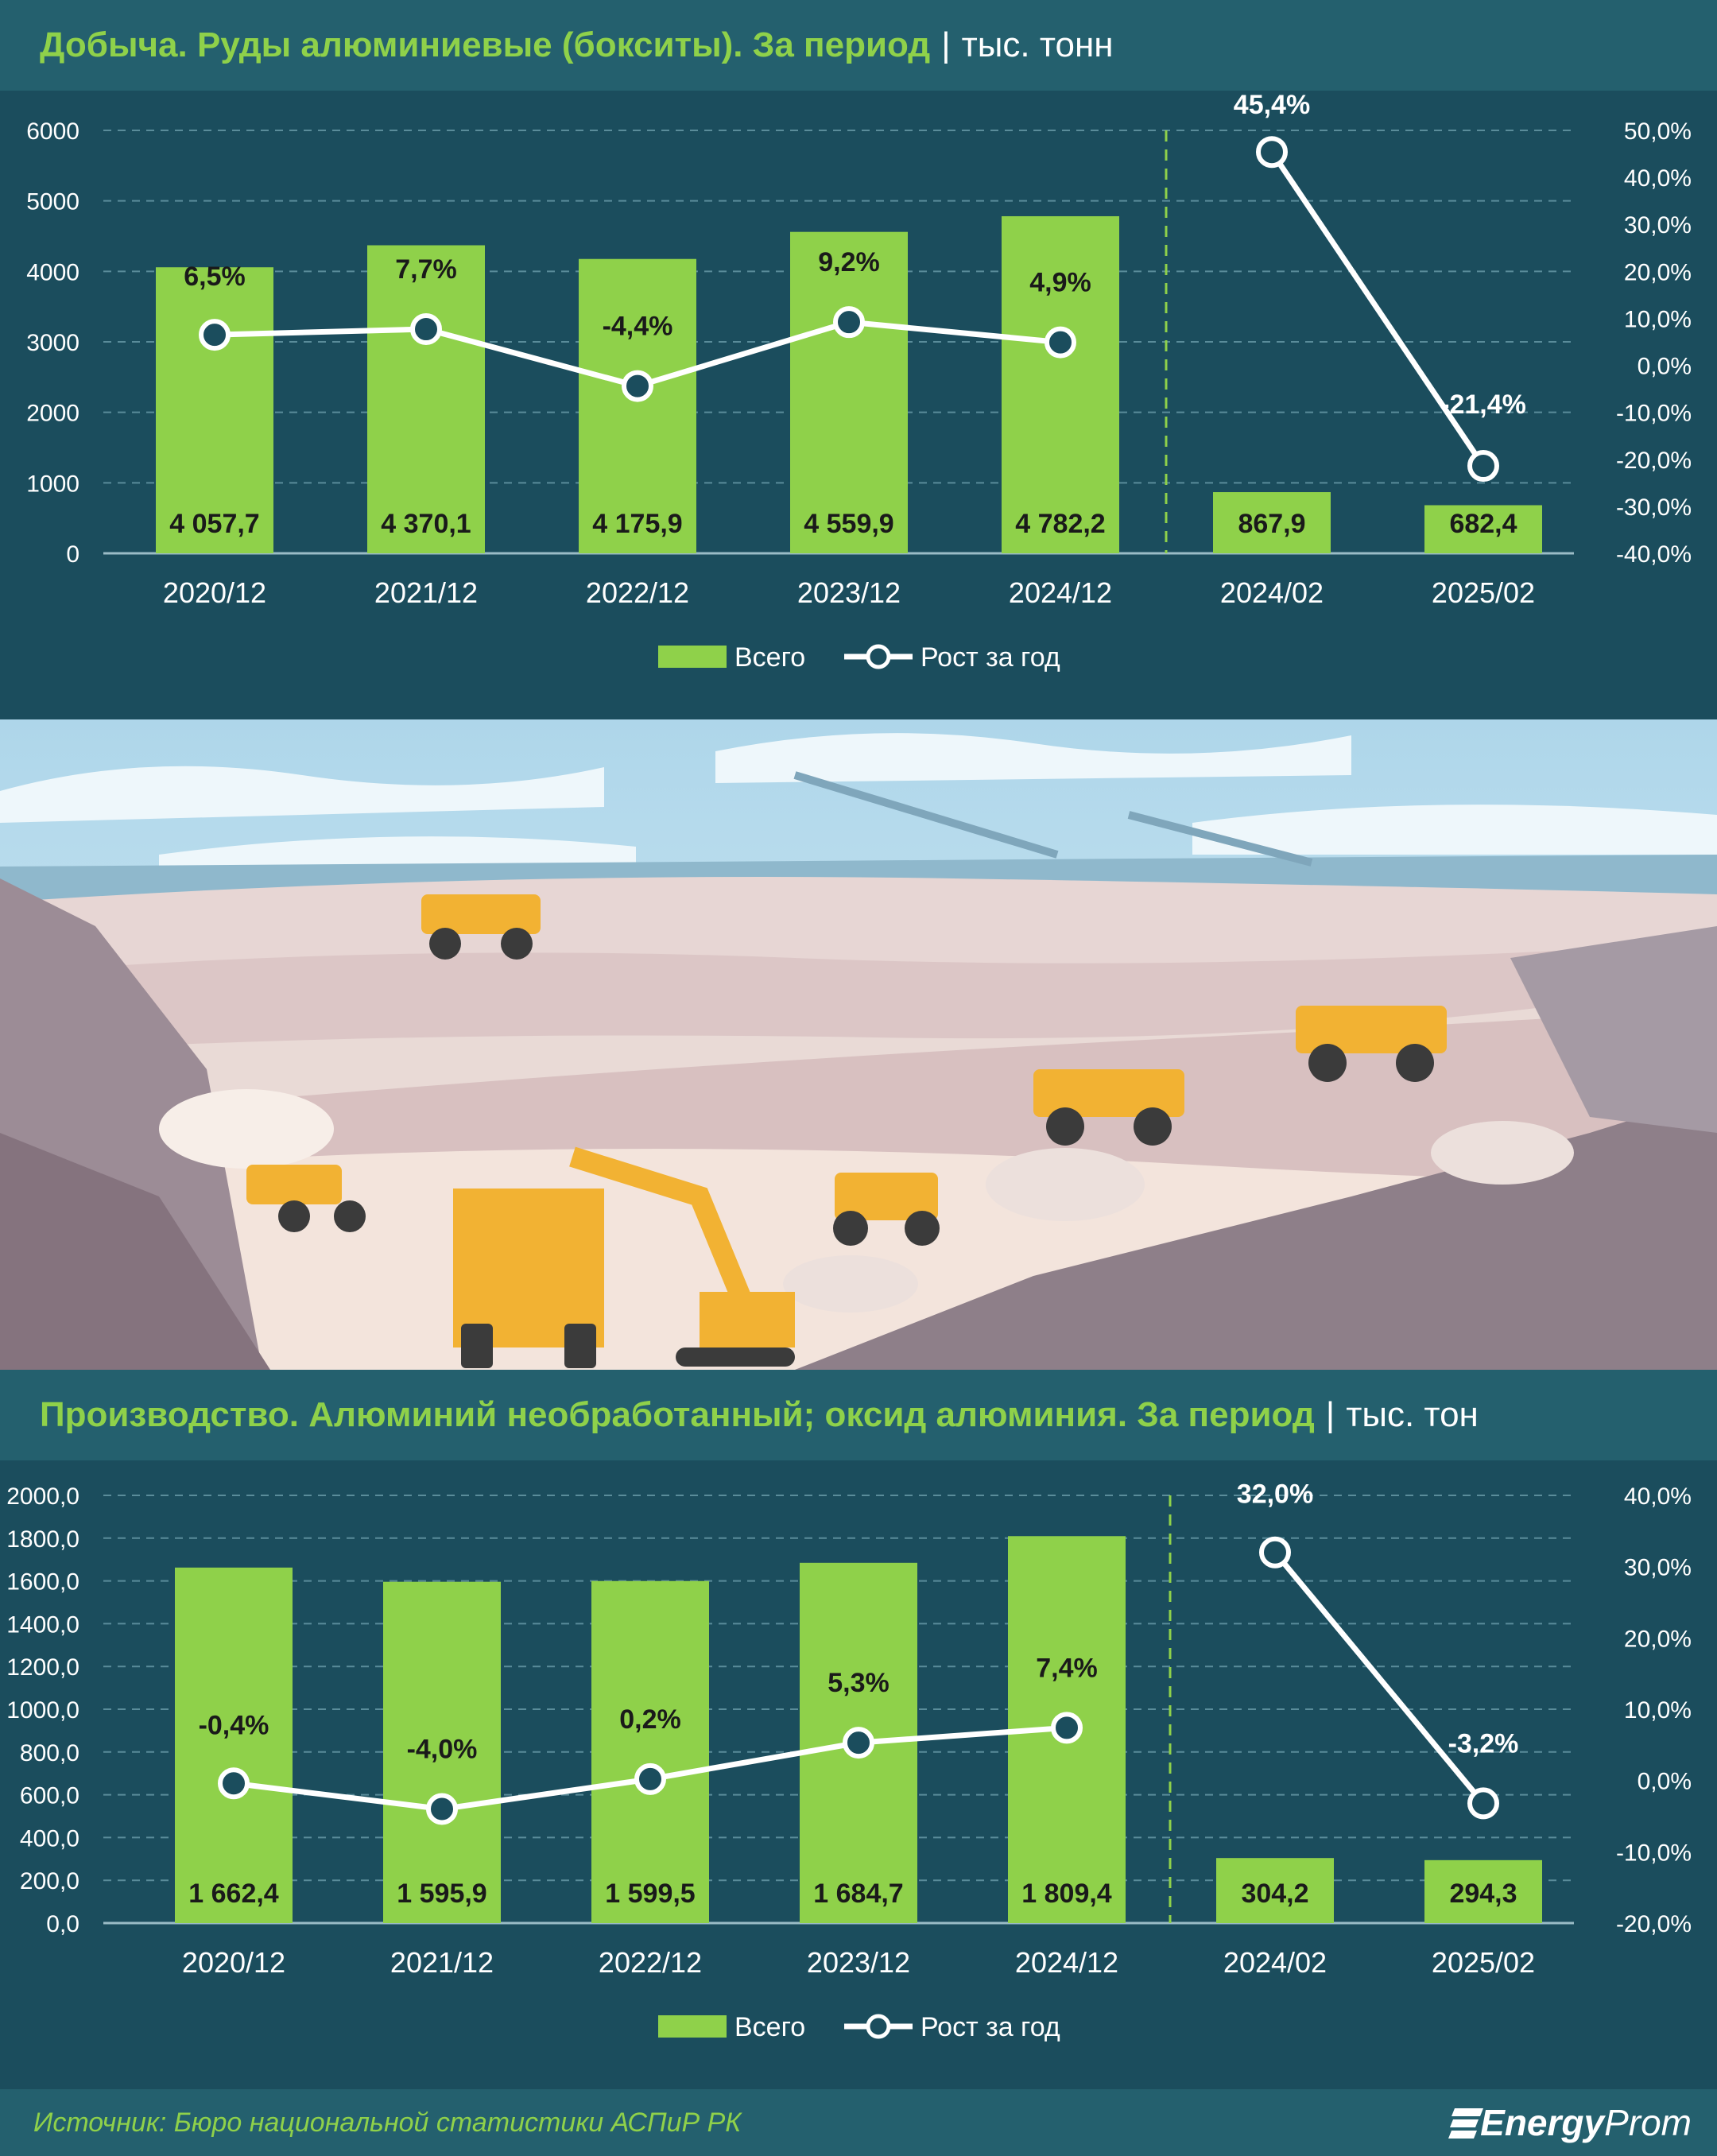 This screenshot has width=1717, height=2156. I want to click on left-axis-tick-label: 0,0, so click(63, 1924).